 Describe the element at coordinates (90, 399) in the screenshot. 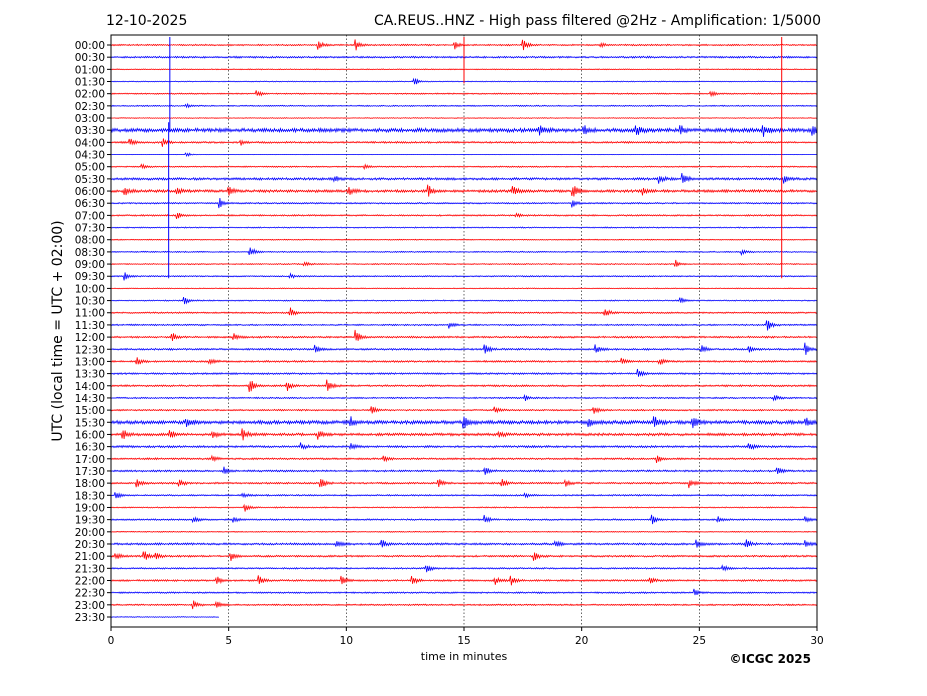

I see `y-tick-label: 14:30` at that location.